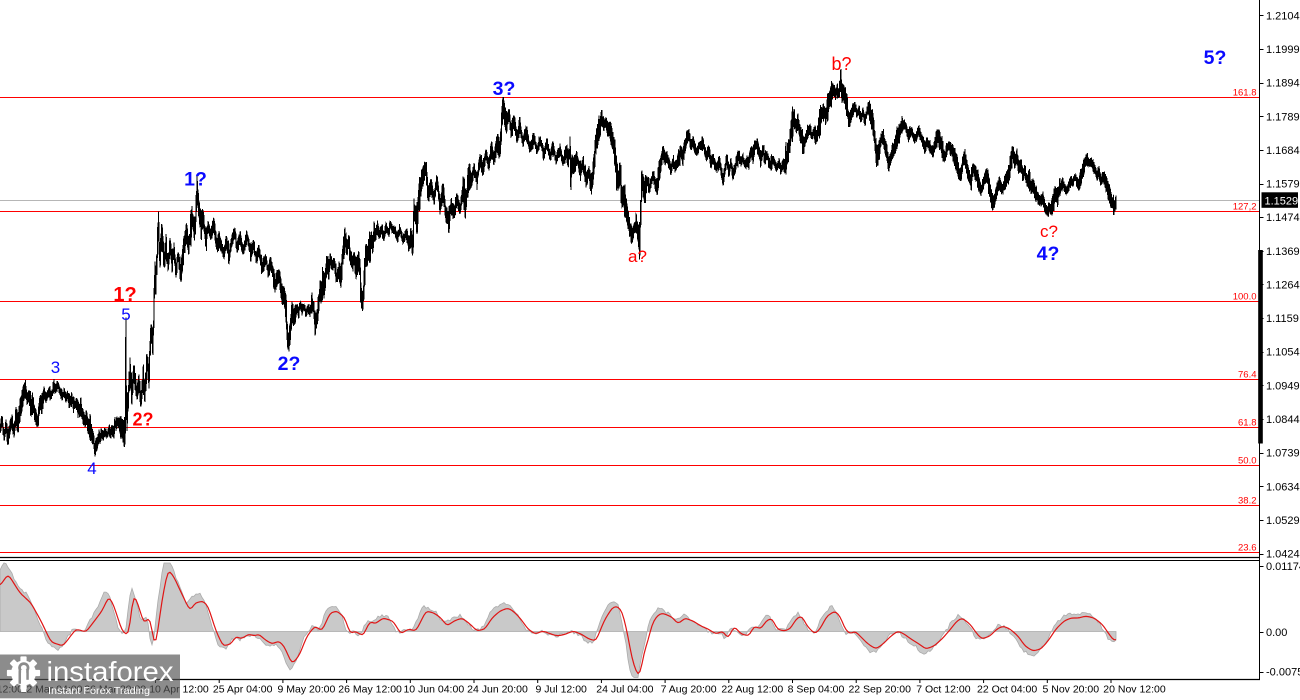 The height and width of the screenshot is (700, 1300). Describe the element at coordinates (1283, 555) in the screenshot. I see `svg-text: 1.0424` at that location.